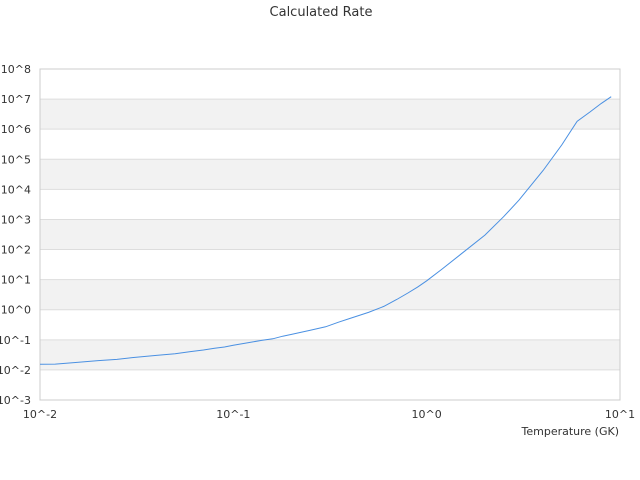  What do you see at coordinates (321, 12) in the screenshot?
I see `chart-title: Calculated Rate` at bounding box center [321, 12].